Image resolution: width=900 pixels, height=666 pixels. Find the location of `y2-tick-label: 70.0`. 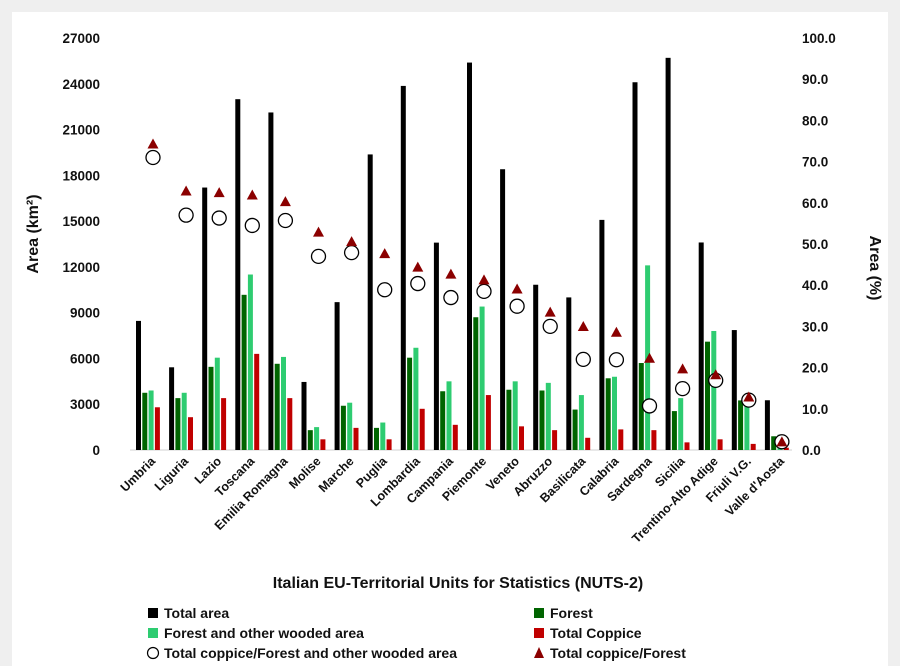

y2-tick-label: 70.0 is located at coordinates (815, 162).